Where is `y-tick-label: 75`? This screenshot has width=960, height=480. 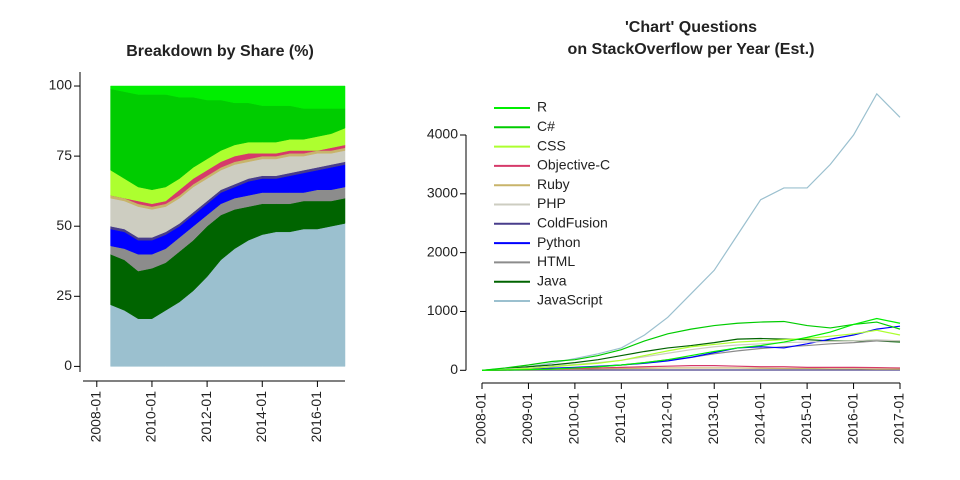
y-tick-label: 75 is located at coordinates (64, 155).